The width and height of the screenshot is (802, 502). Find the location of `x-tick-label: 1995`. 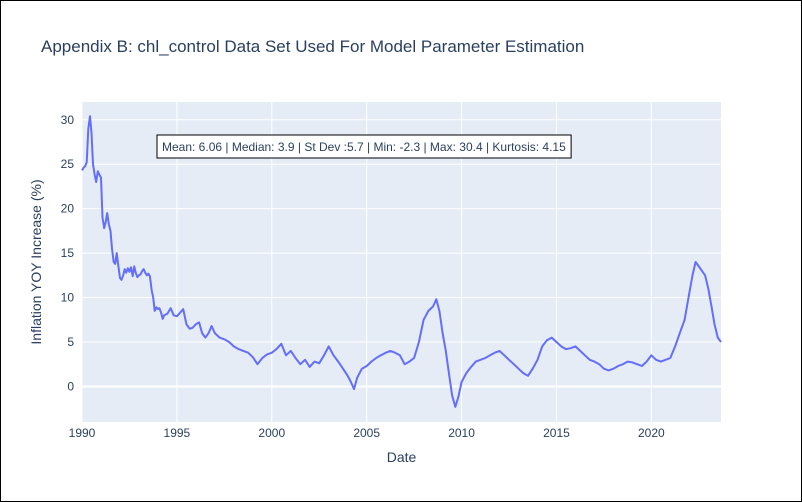

x-tick-label: 1995 is located at coordinates (177, 433).